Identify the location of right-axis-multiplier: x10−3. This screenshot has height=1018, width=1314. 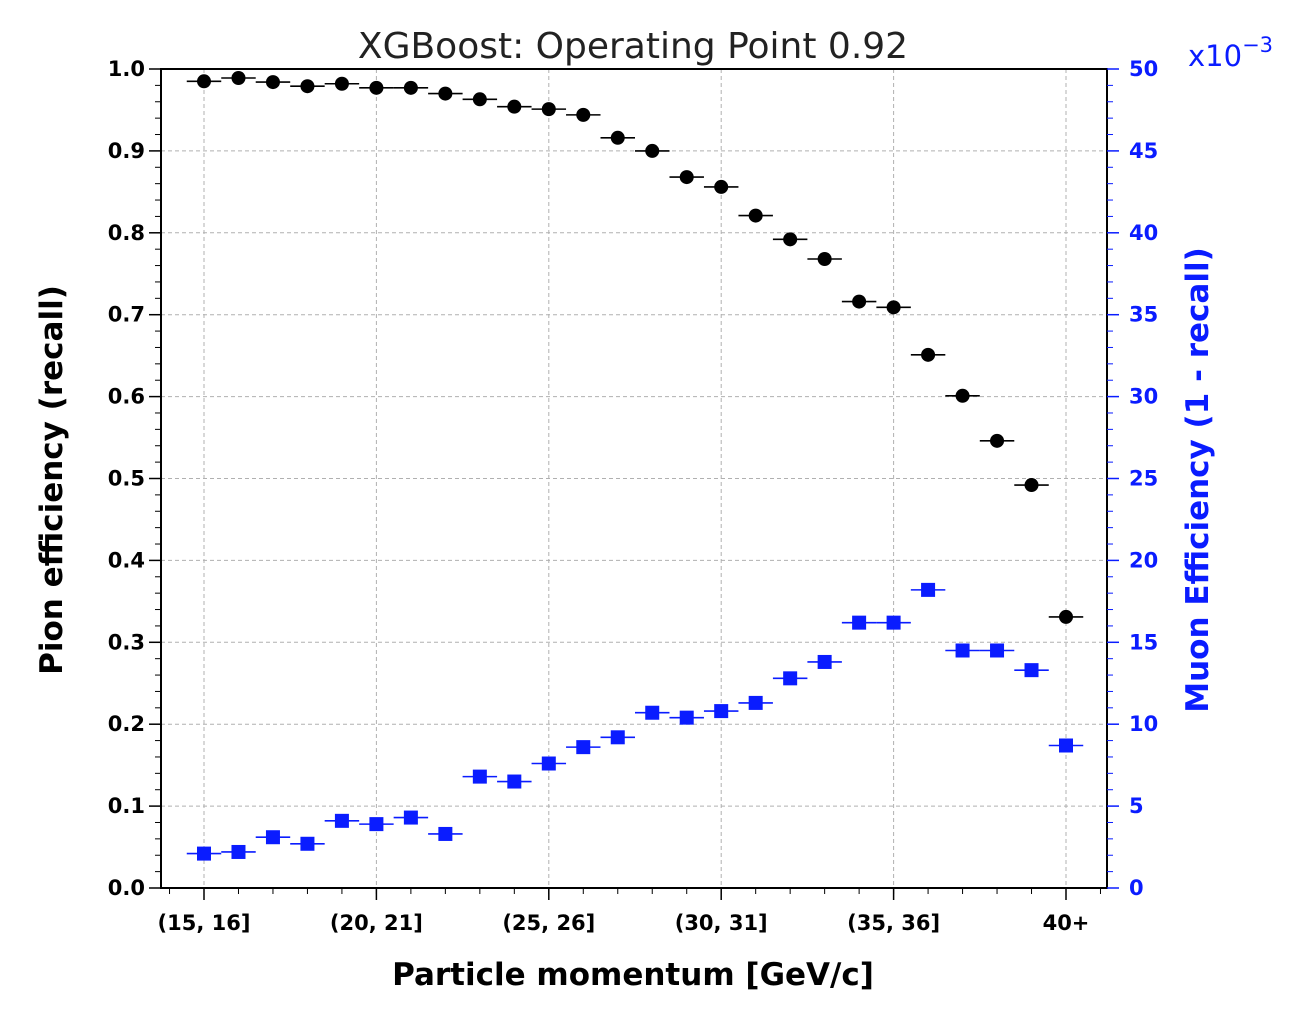
(1230, 53).